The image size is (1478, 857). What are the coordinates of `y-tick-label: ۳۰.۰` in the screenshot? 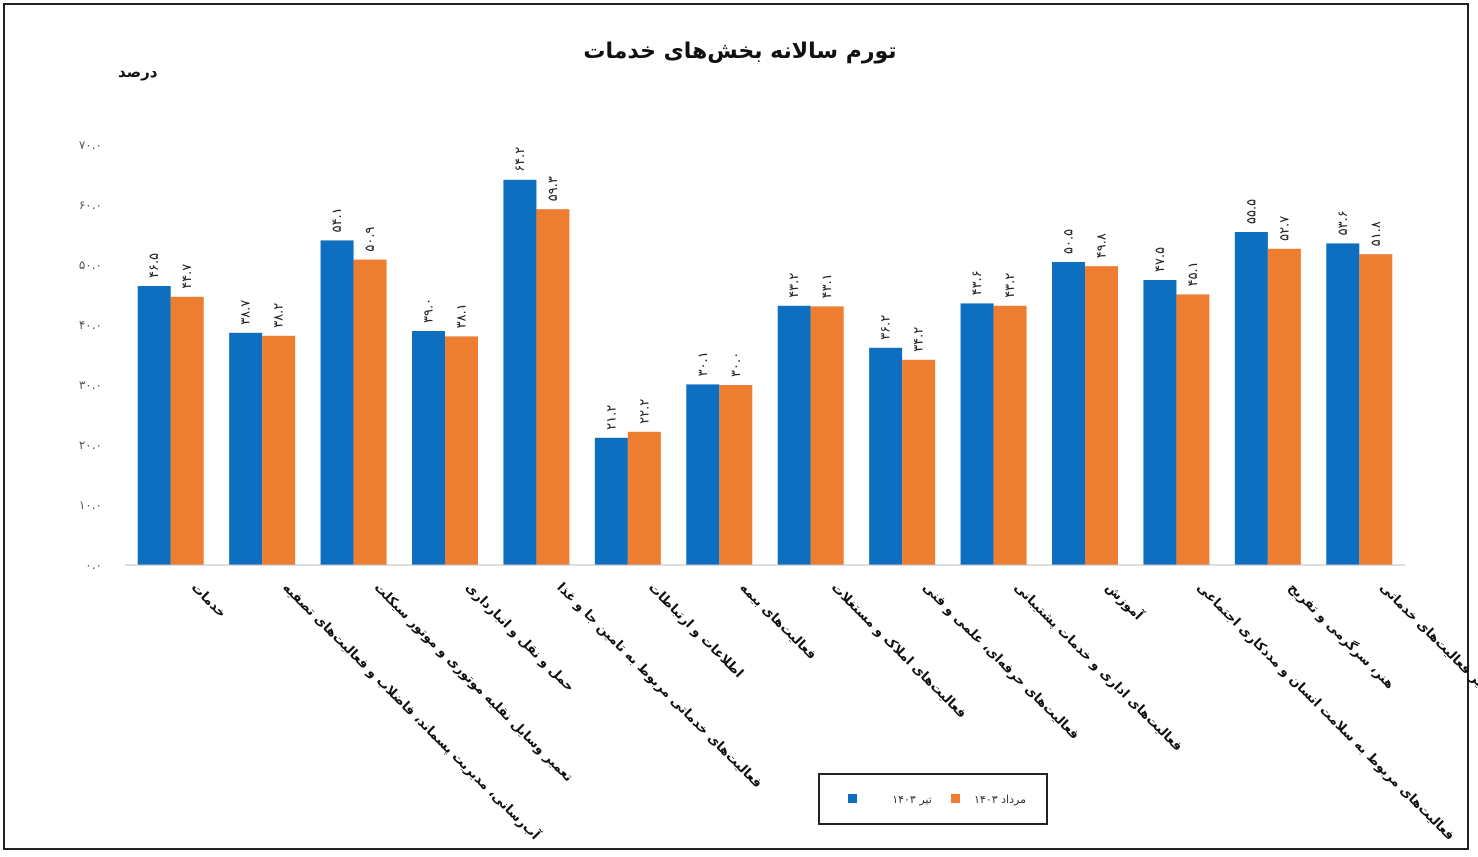 It's located at (90, 385).